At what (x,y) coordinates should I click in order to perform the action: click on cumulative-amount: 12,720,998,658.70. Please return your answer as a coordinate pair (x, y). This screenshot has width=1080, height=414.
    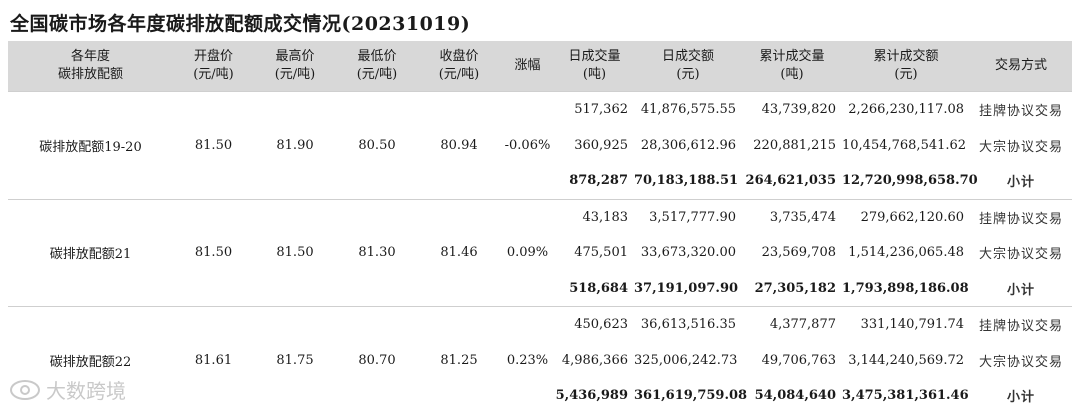
    Looking at the image, I should click on (910, 181).